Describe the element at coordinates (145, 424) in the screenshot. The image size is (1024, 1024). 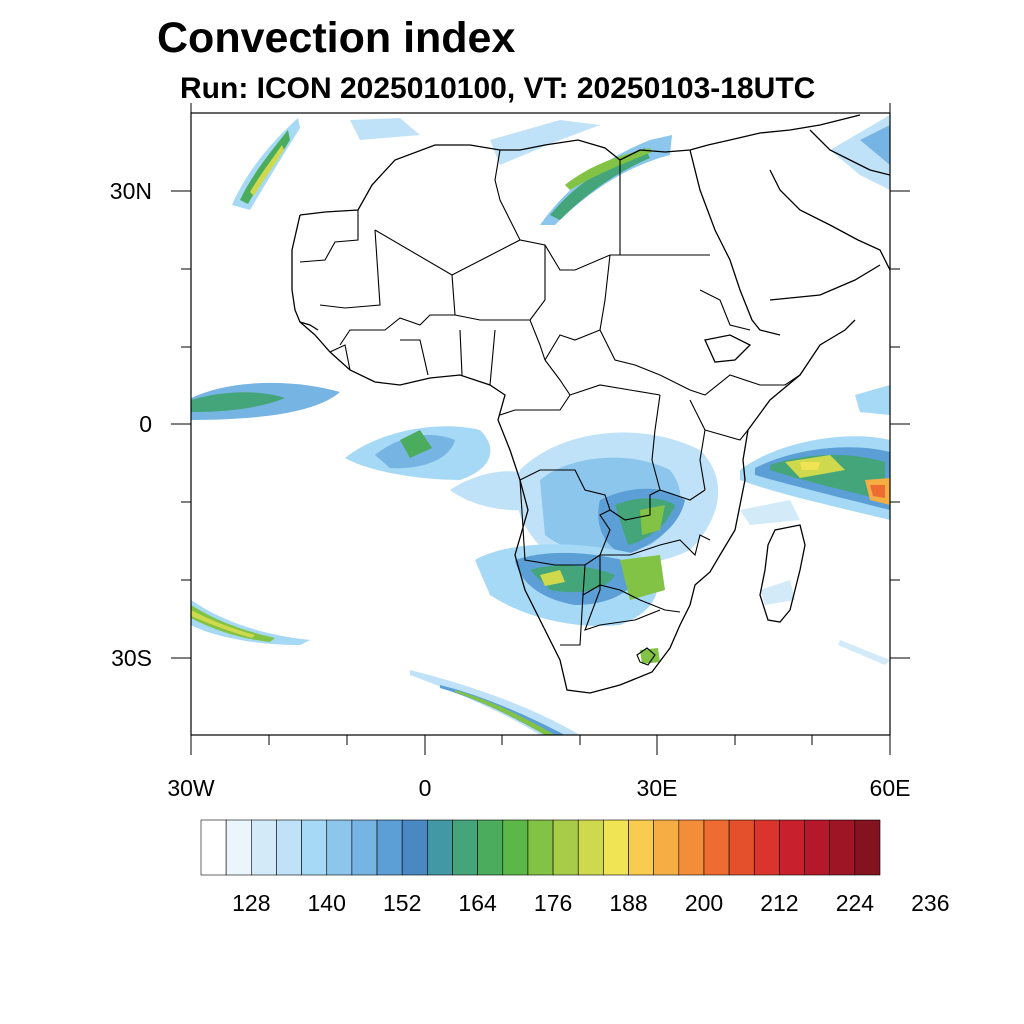
I see `lat-label-0: 0` at that location.